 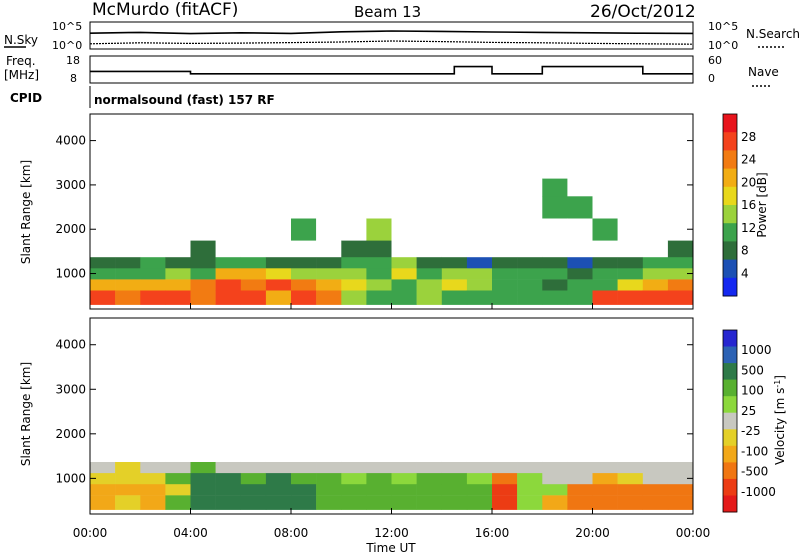 What do you see at coordinates (777, 384) in the screenshot?
I see `velocity-colorbar-label-sup: -1` at bounding box center [777, 384].